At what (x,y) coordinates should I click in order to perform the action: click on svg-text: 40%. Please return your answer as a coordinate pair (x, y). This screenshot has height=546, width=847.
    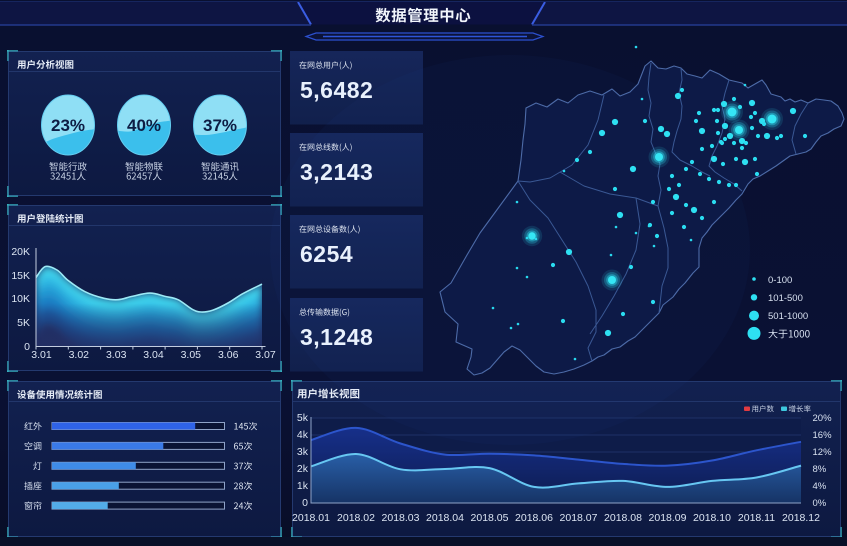
    Looking at the image, I should click on (144, 125).